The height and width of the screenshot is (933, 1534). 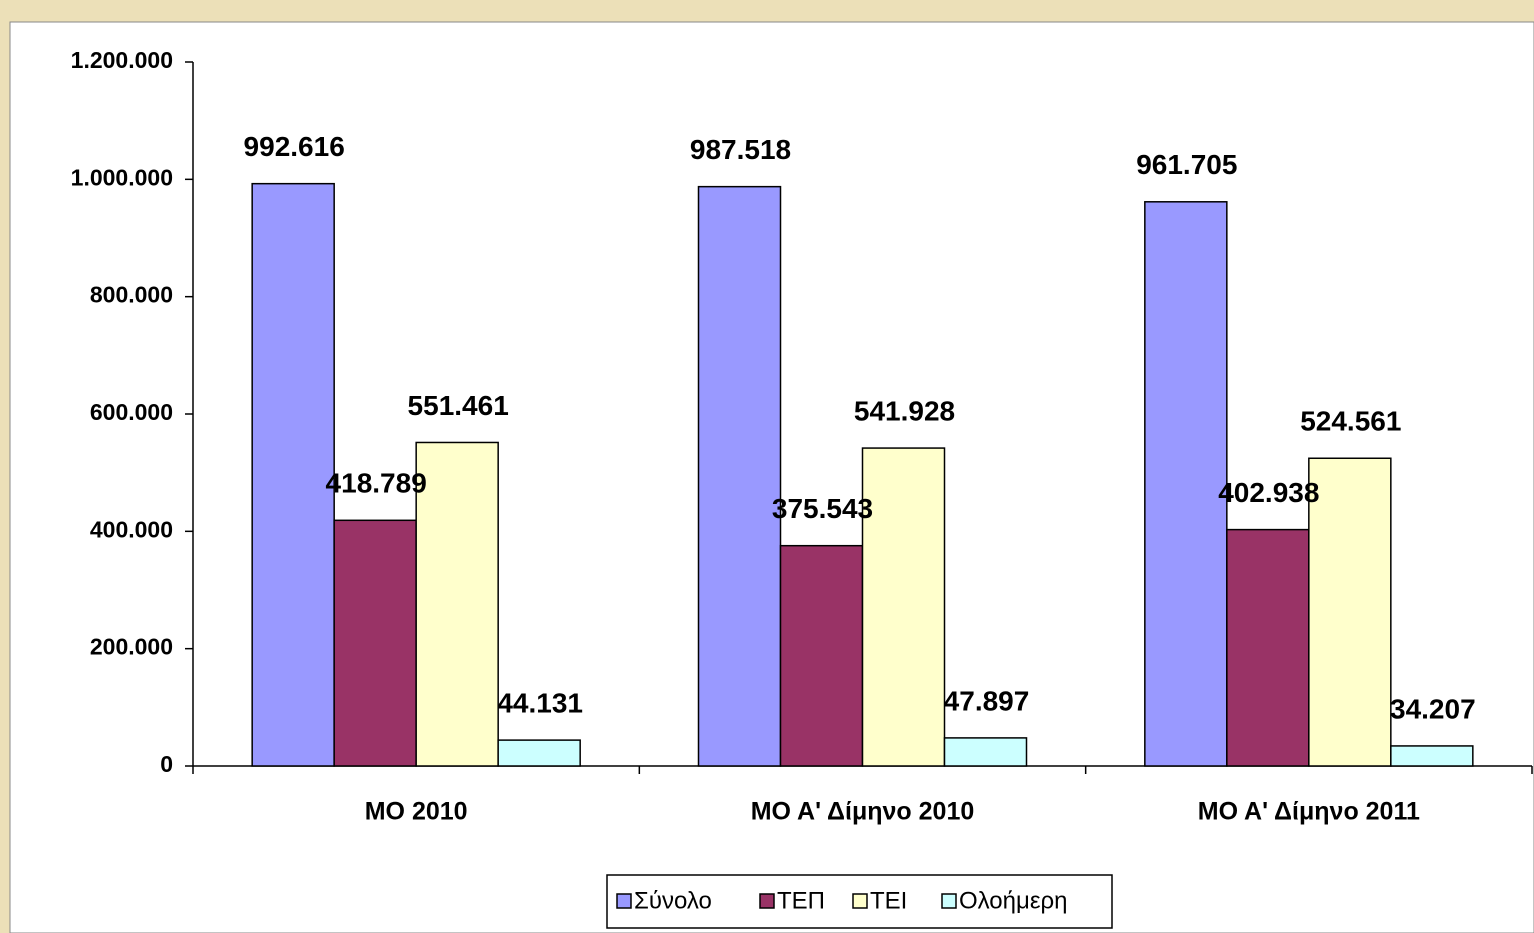 What do you see at coordinates (131, 295) in the screenshot?
I see `y-tick-label: 800.000` at bounding box center [131, 295].